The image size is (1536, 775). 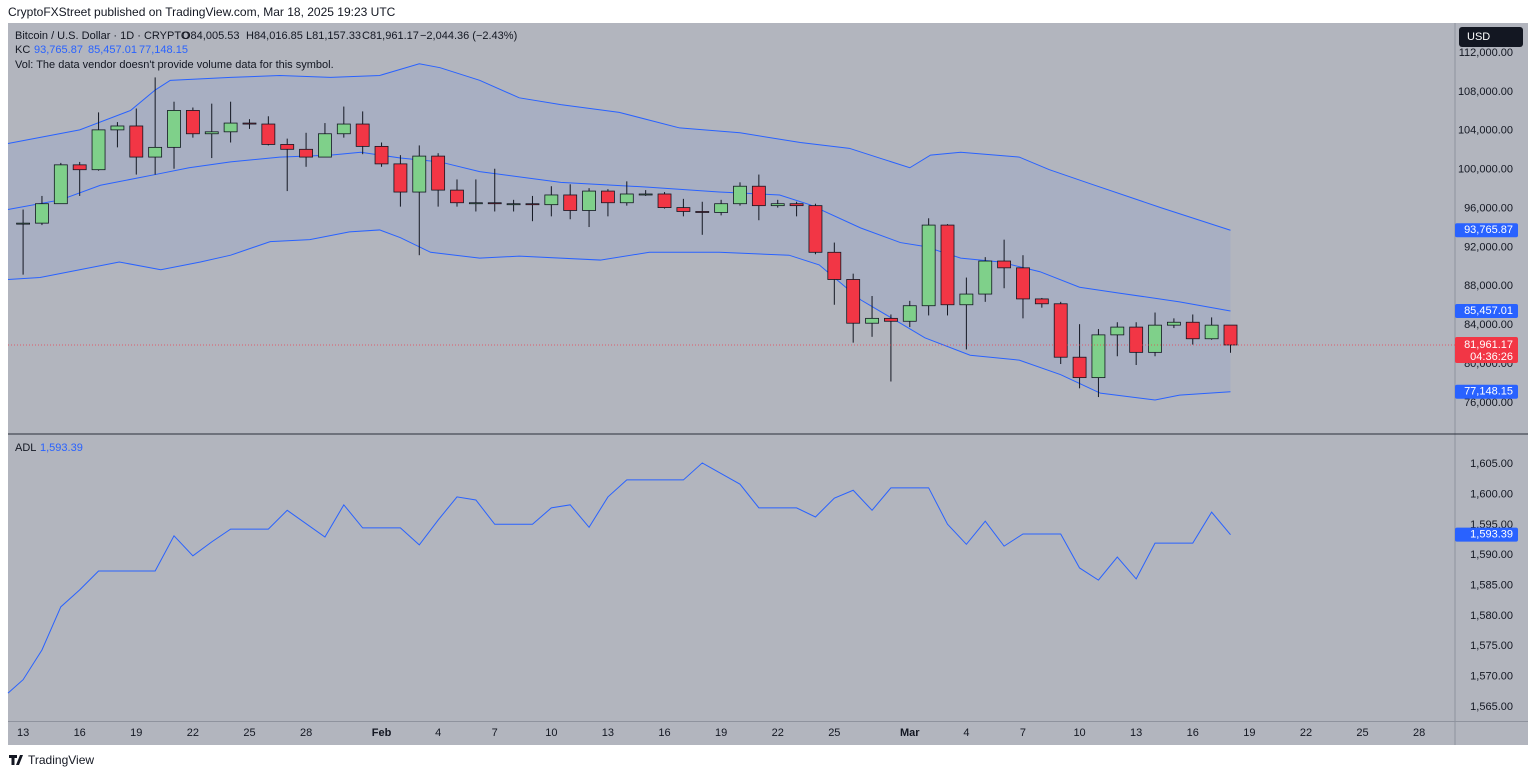 I want to click on x-tick-label: 25, so click(x=1362, y=733).